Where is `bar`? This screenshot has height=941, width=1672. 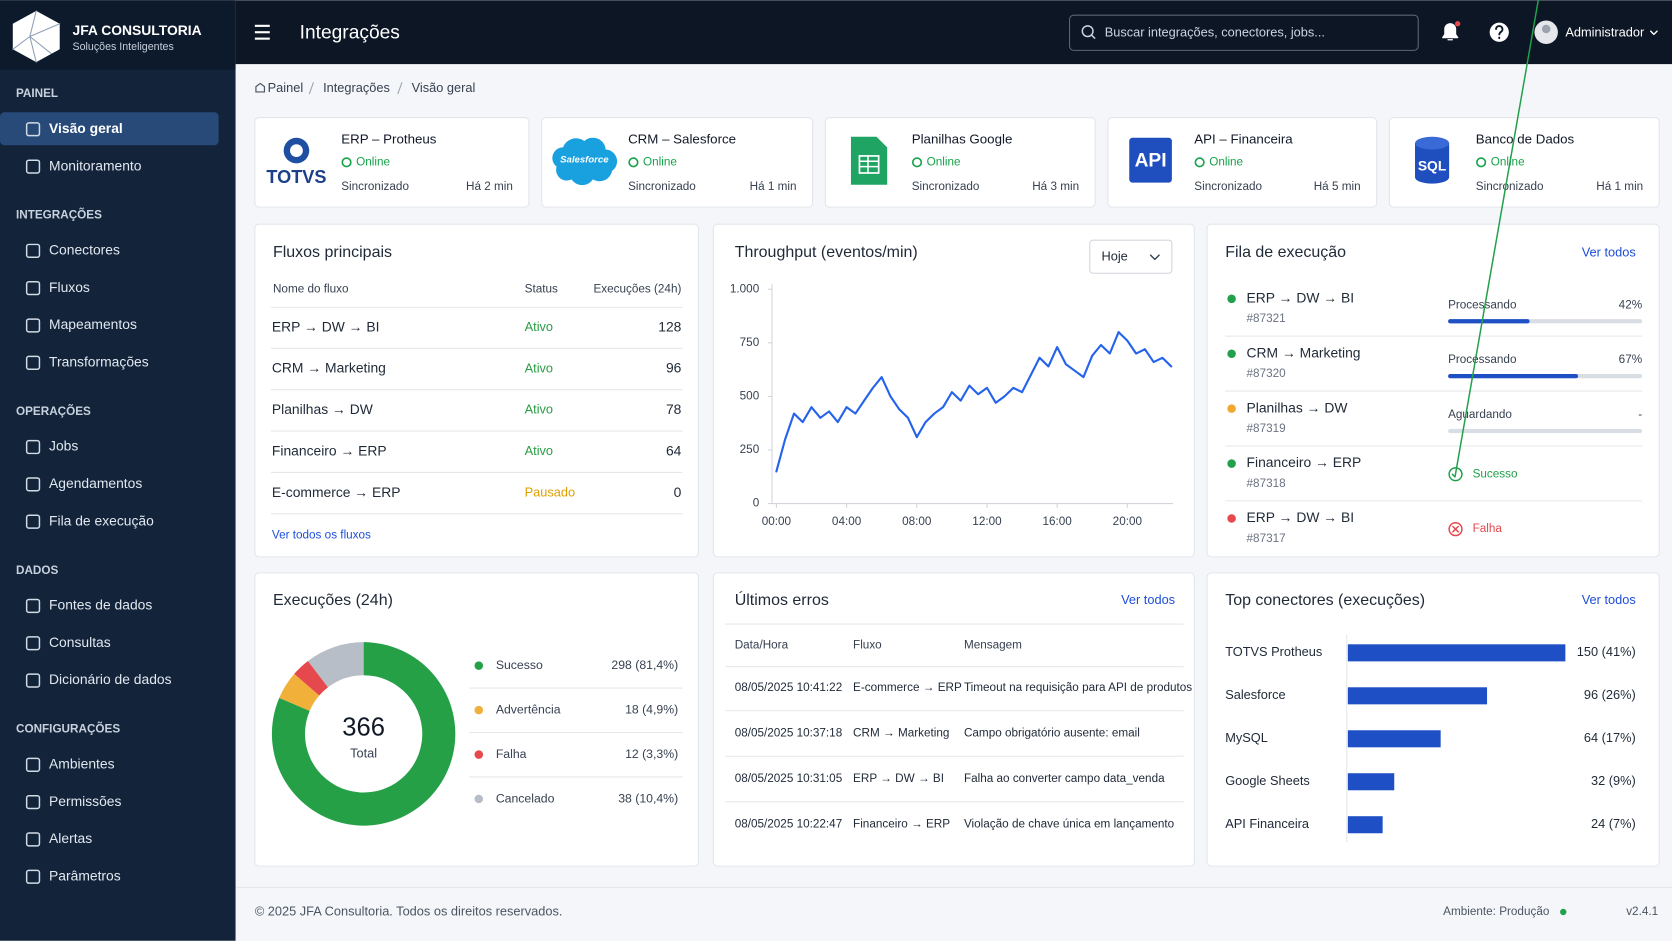 bar is located at coordinates (1394, 739).